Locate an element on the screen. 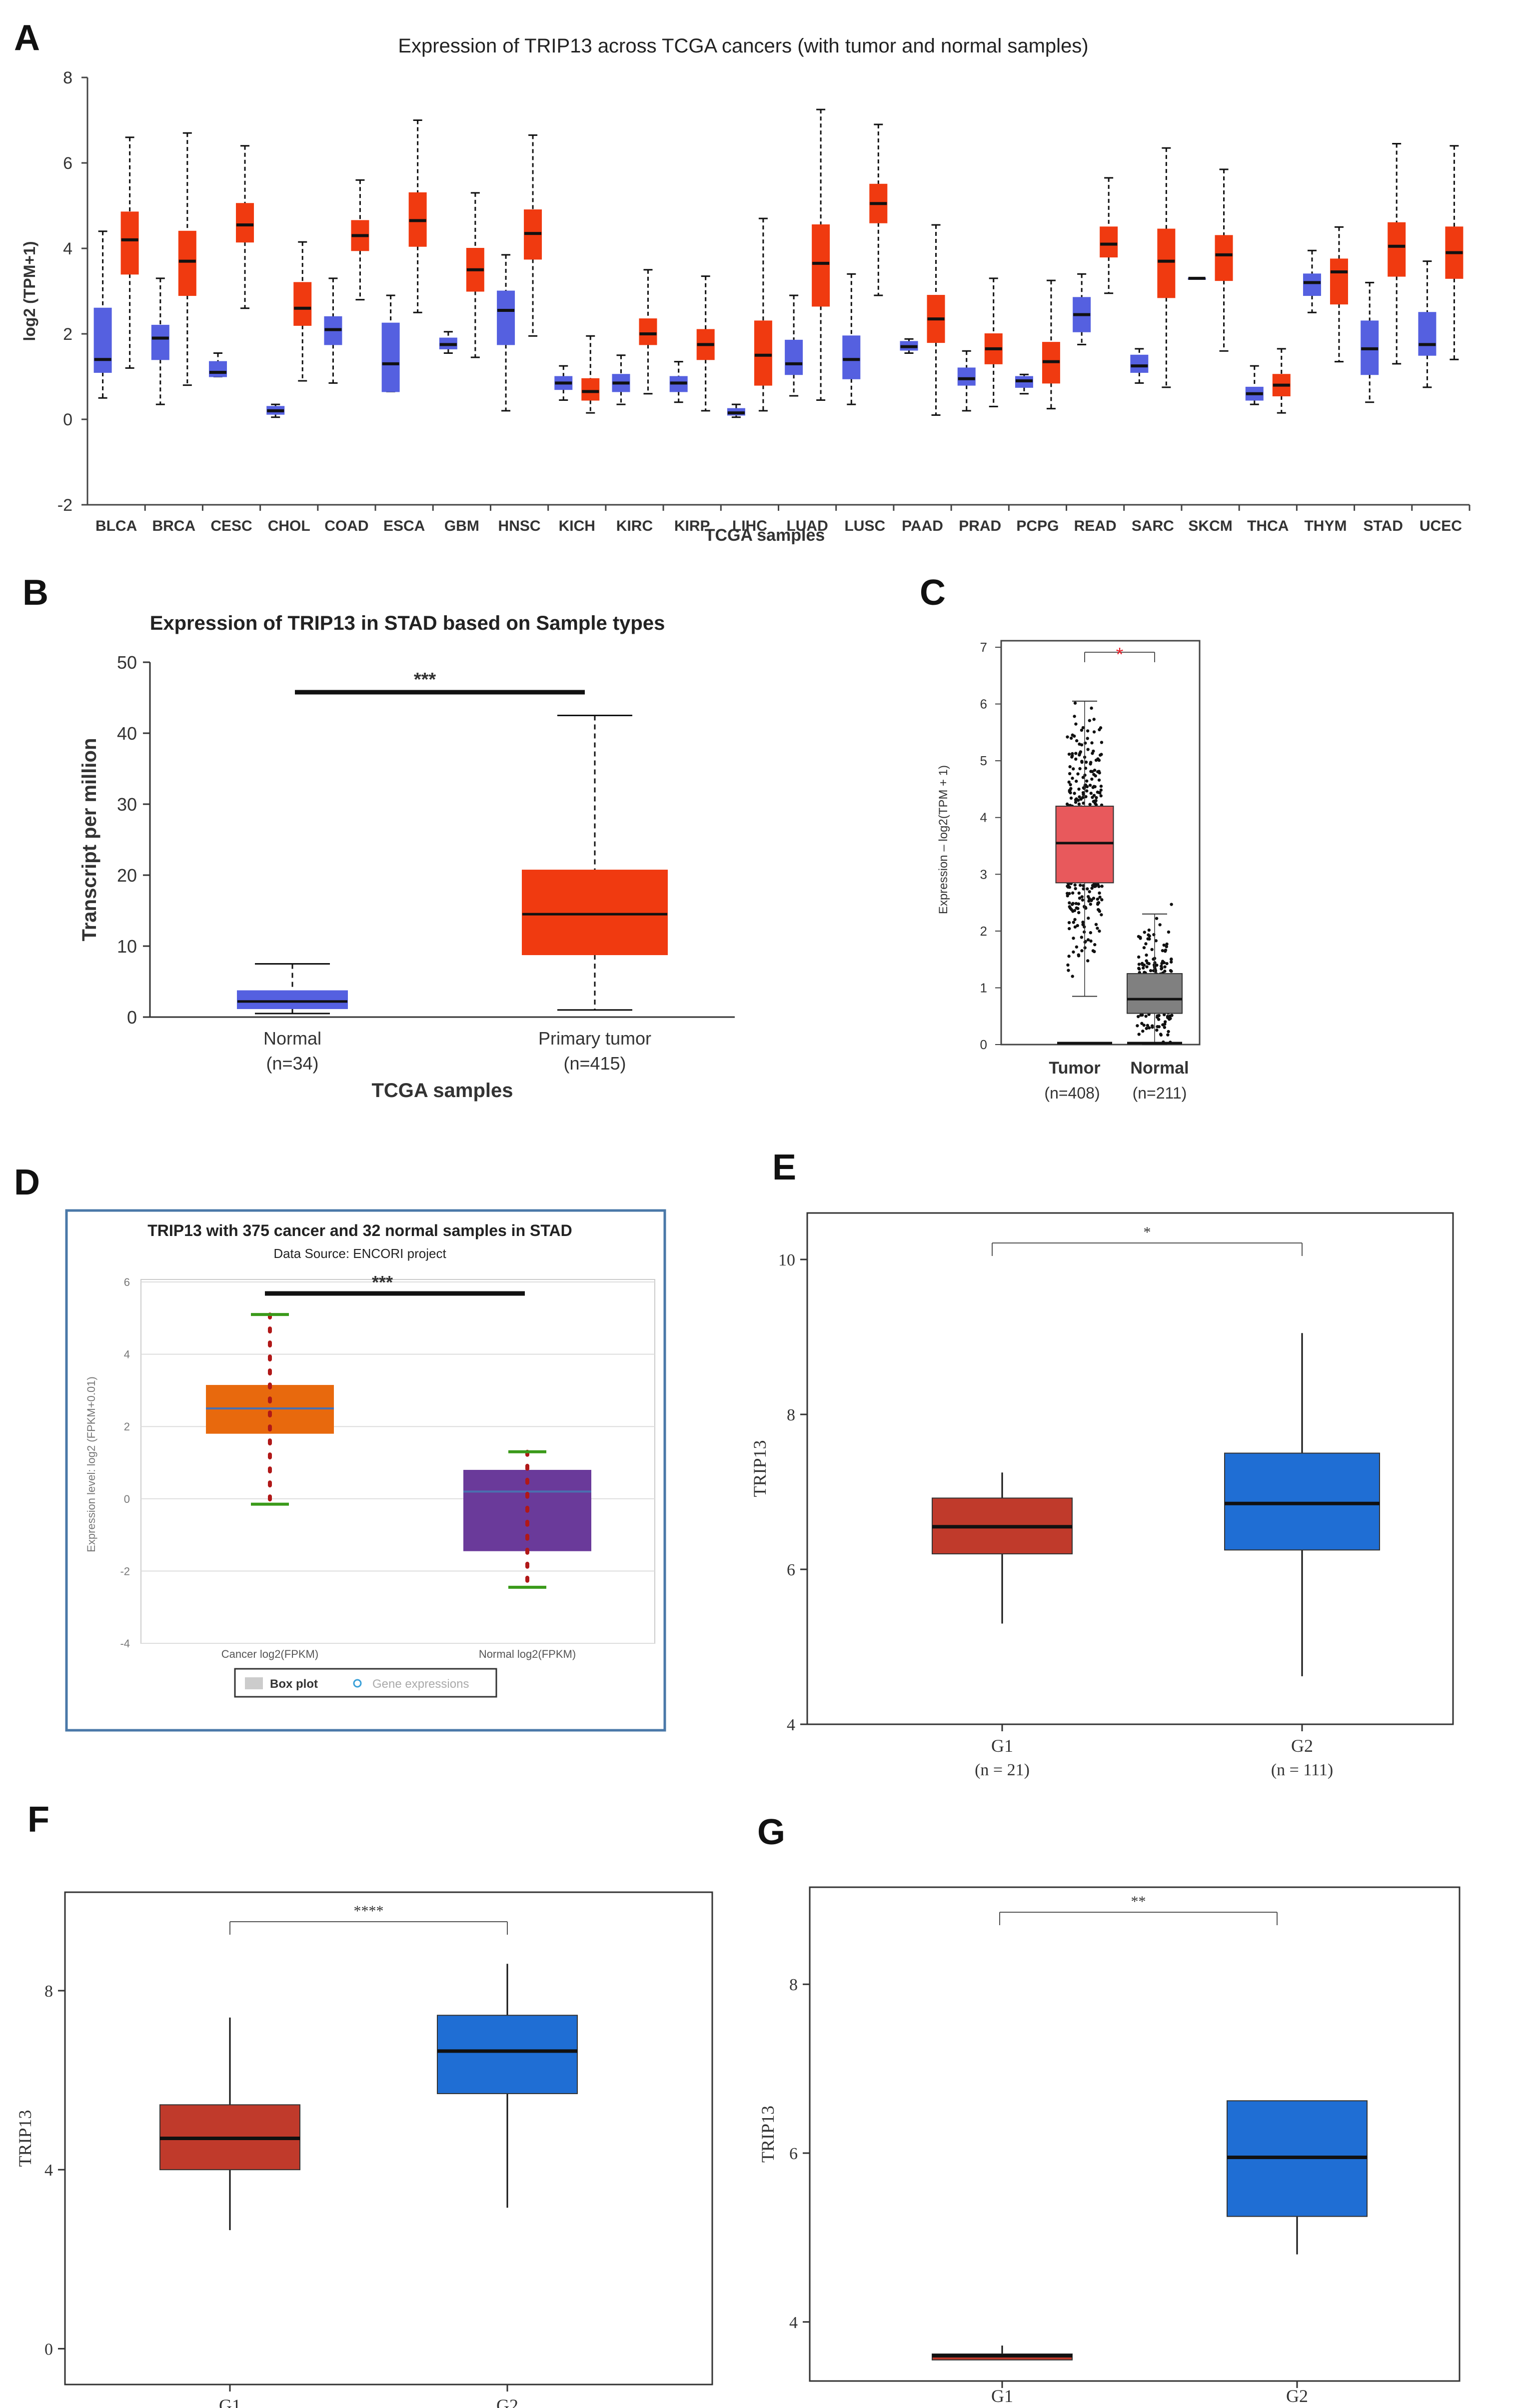 The height and width of the screenshot is (2408, 1518). panel-label-e: E is located at coordinates (784, 1168).